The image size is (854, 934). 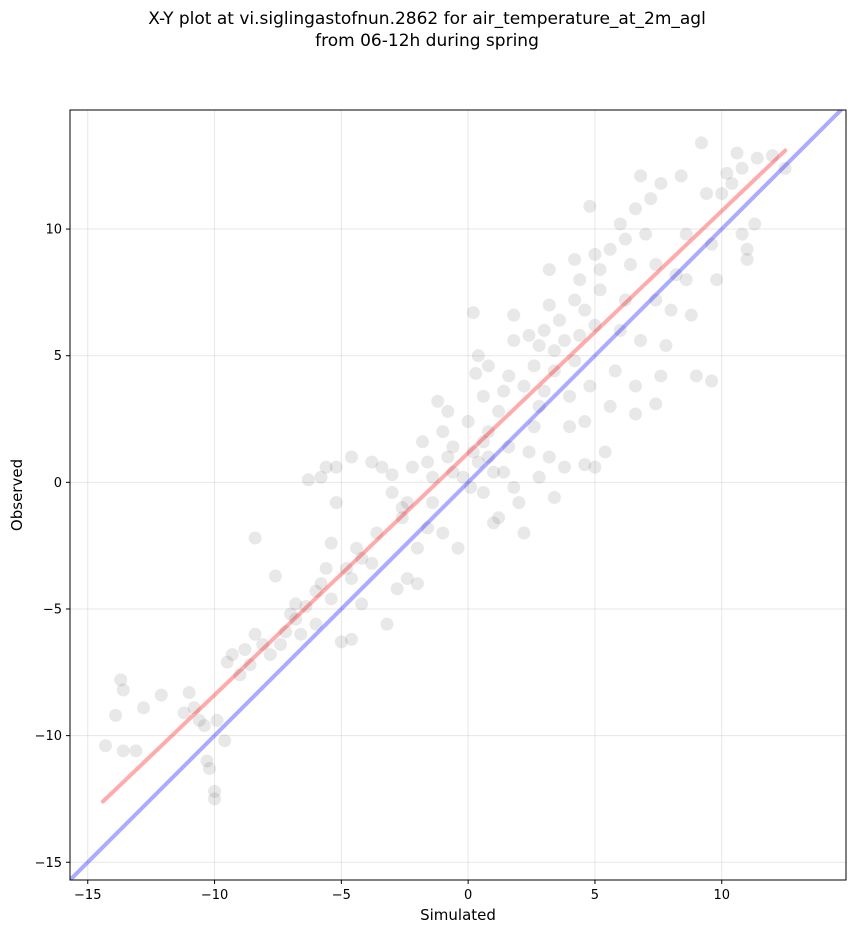 What do you see at coordinates (53, 230) in the screenshot?
I see `y-tick-label: 10` at bounding box center [53, 230].